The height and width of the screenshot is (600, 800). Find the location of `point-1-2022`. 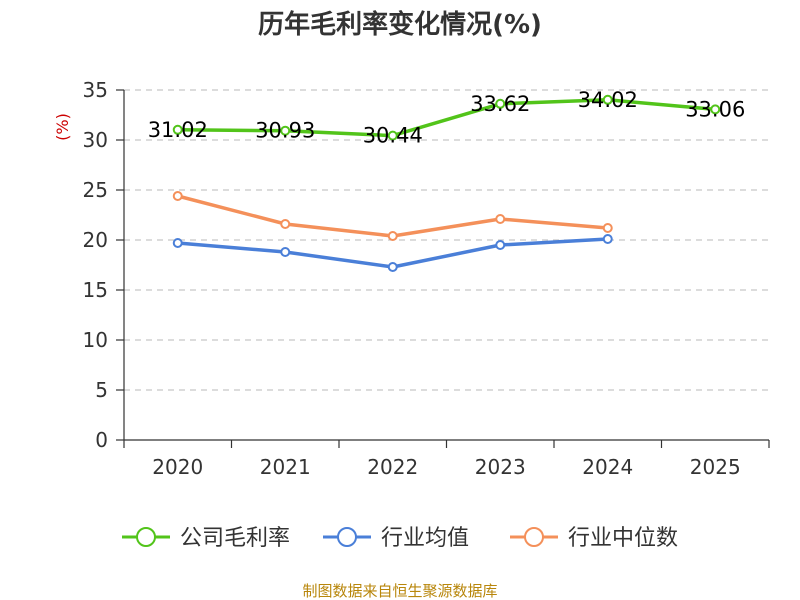

point-1-2022 is located at coordinates (392, 267).